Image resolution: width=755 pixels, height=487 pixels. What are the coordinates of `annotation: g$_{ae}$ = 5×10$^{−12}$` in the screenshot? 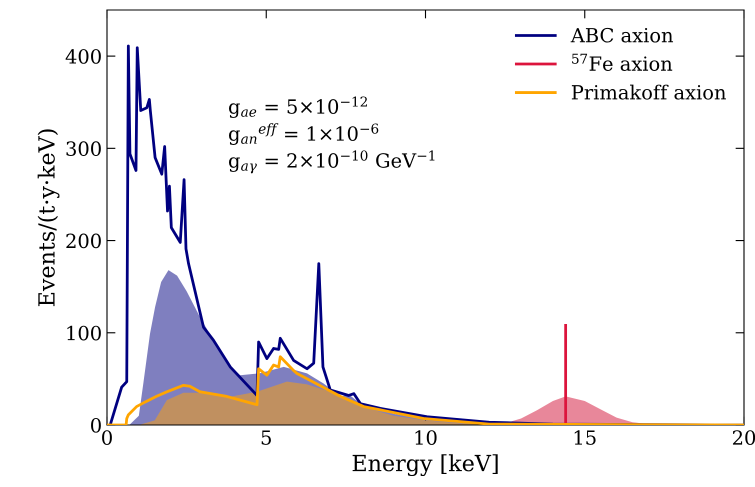 It's located at (298, 107).